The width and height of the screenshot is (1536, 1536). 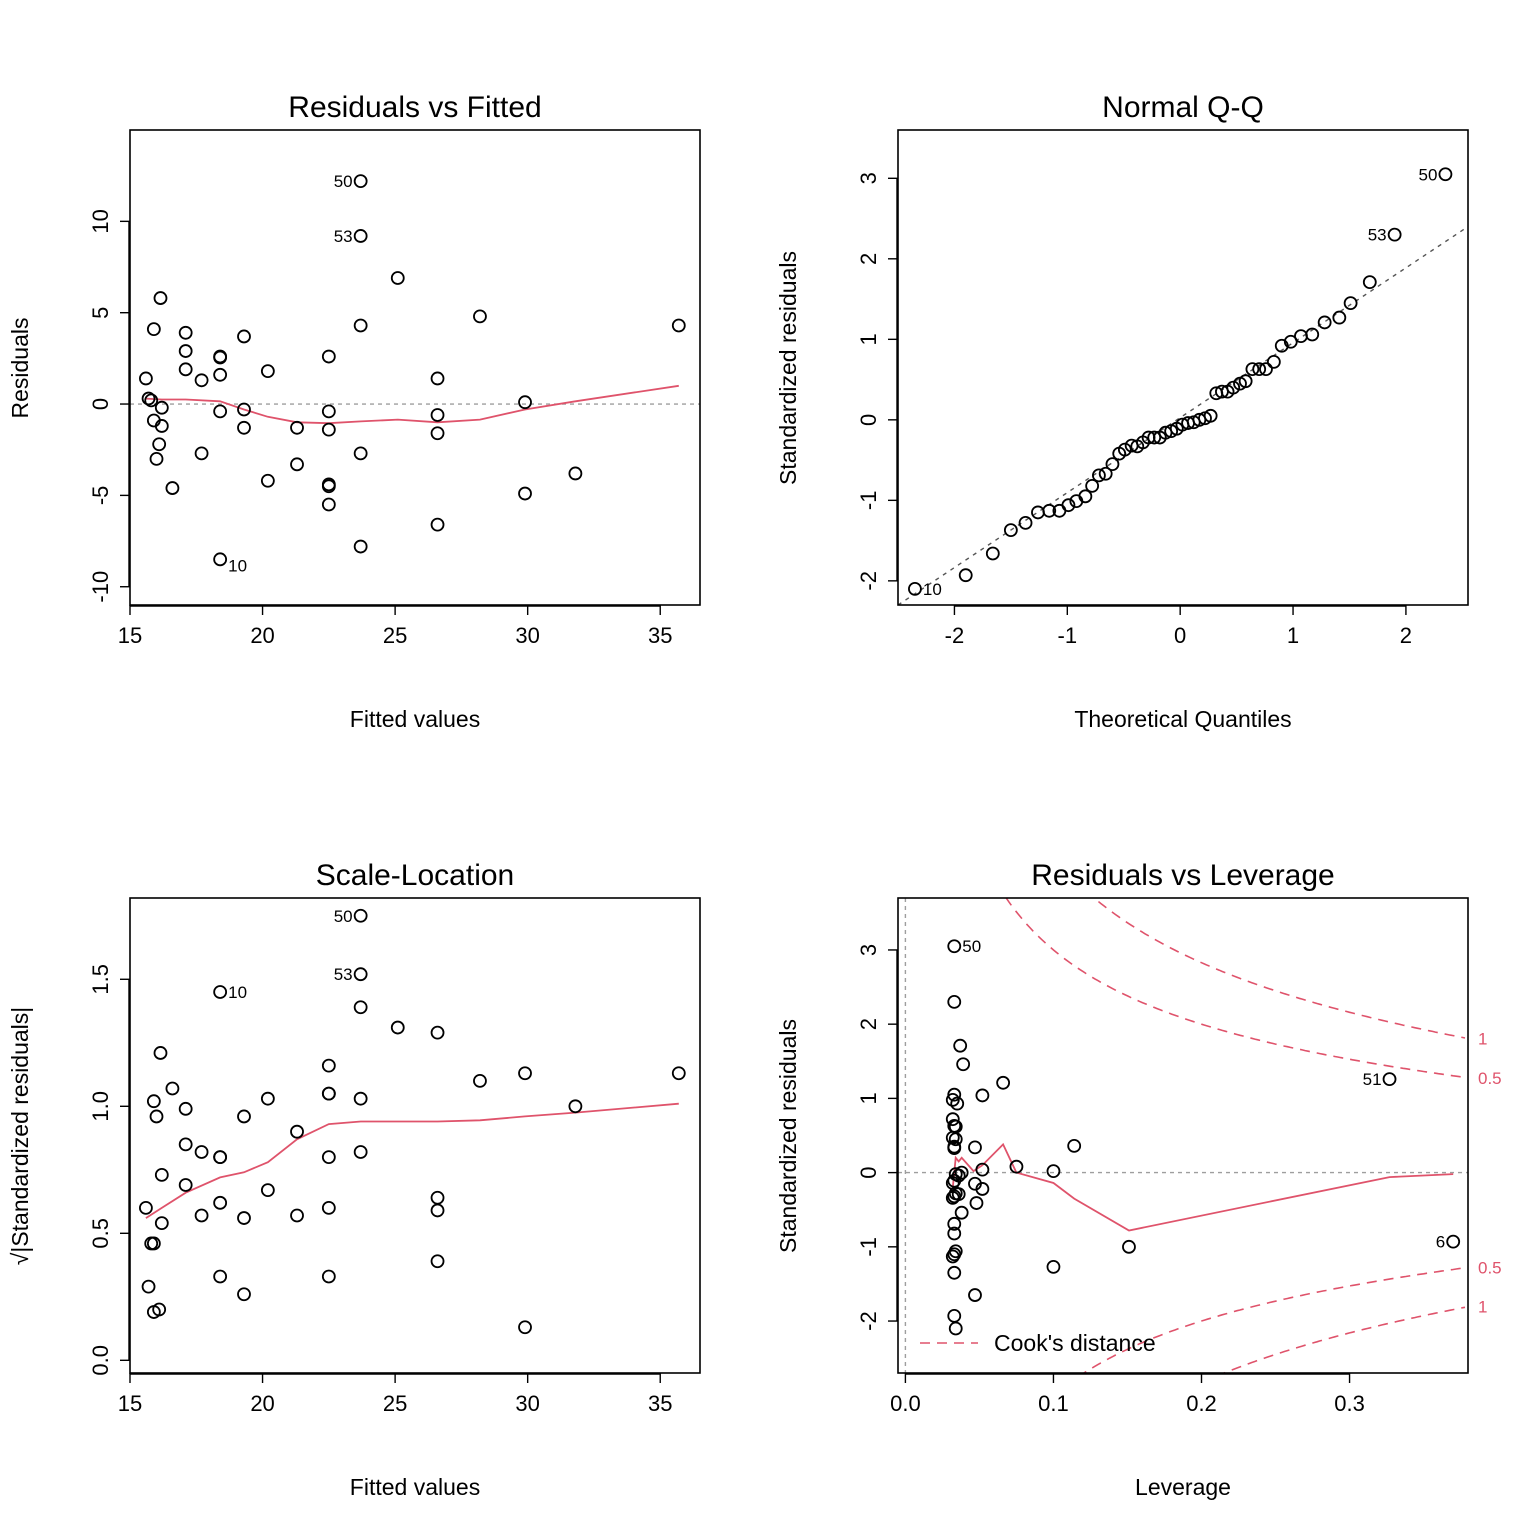 I want to click on qq-reference-line, so click(x=1183, y=415).